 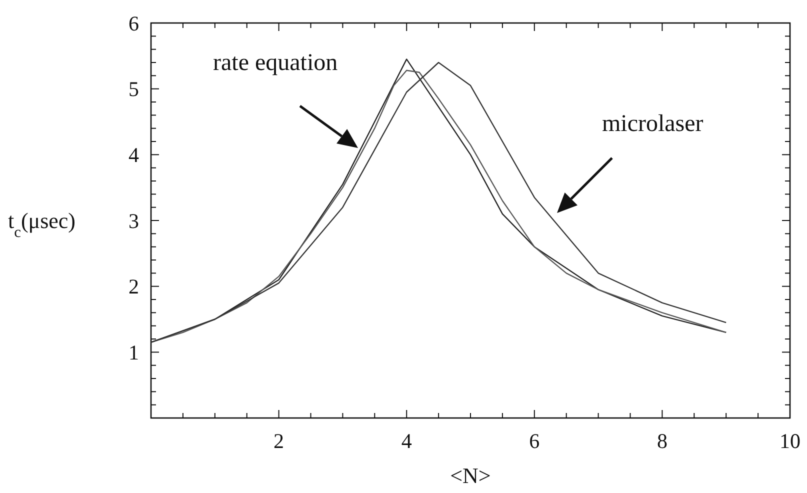 What do you see at coordinates (133, 286) in the screenshot?
I see `y-tick-label: 2` at bounding box center [133, 286].